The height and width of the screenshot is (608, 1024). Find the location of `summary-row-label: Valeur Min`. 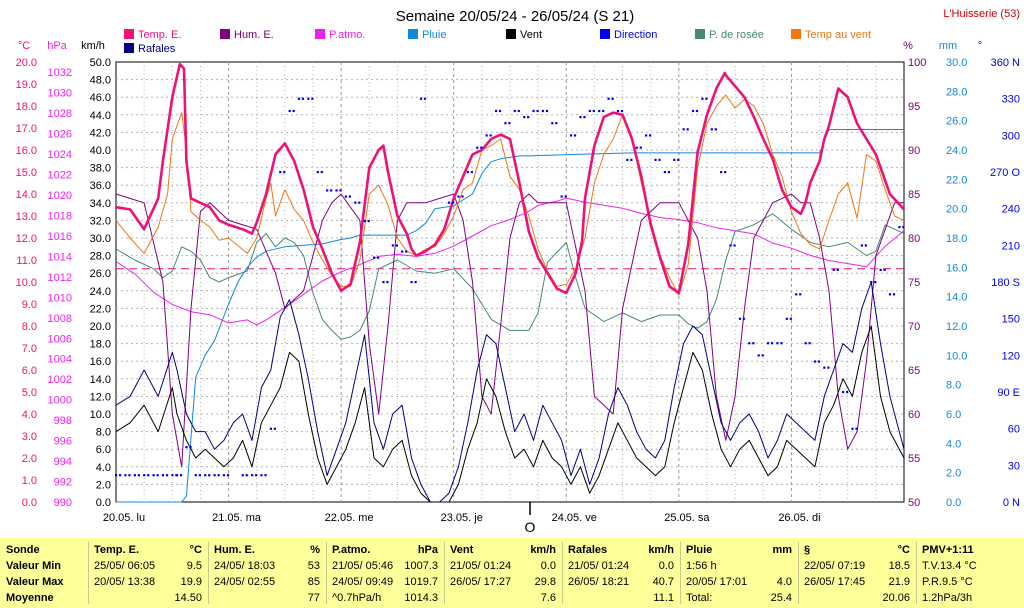

summary-row-label: Valeur Min is located at coordinates (34, 566).